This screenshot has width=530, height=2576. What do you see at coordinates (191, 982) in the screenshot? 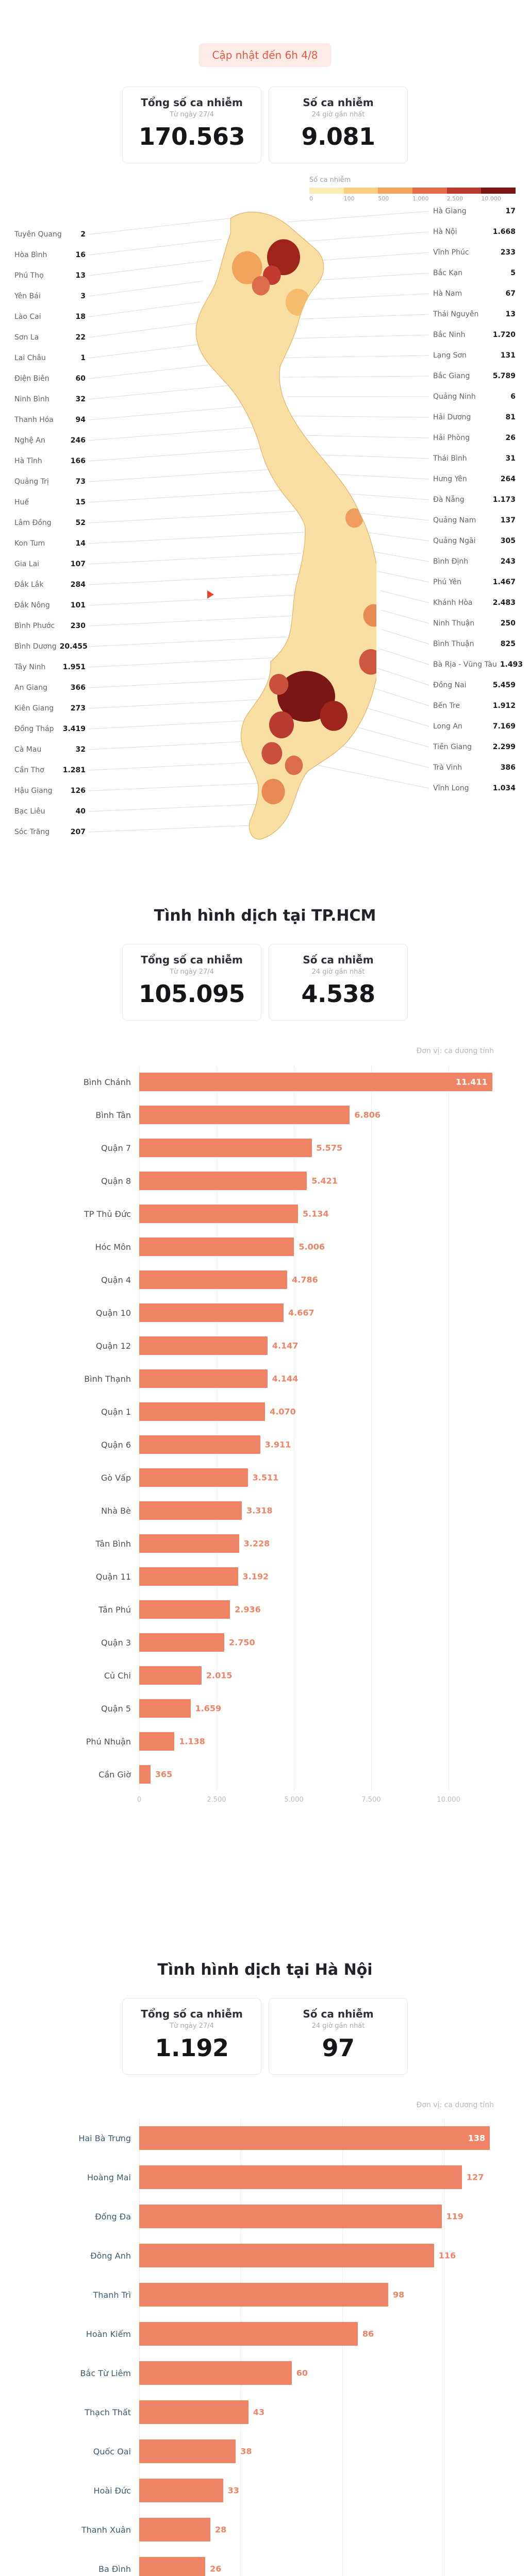
I see `hcm-total-box: Tổng số ca nhiễm Từ ngày 27/4 105.095` at bounding box center [191, 982].